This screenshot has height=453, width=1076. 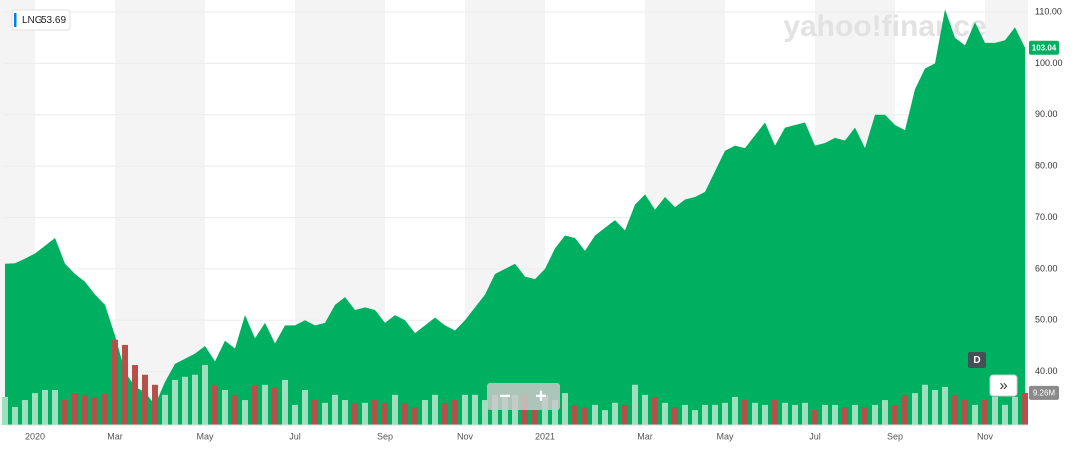 I want to click on interval-button: D, so click(x=976, y=360).